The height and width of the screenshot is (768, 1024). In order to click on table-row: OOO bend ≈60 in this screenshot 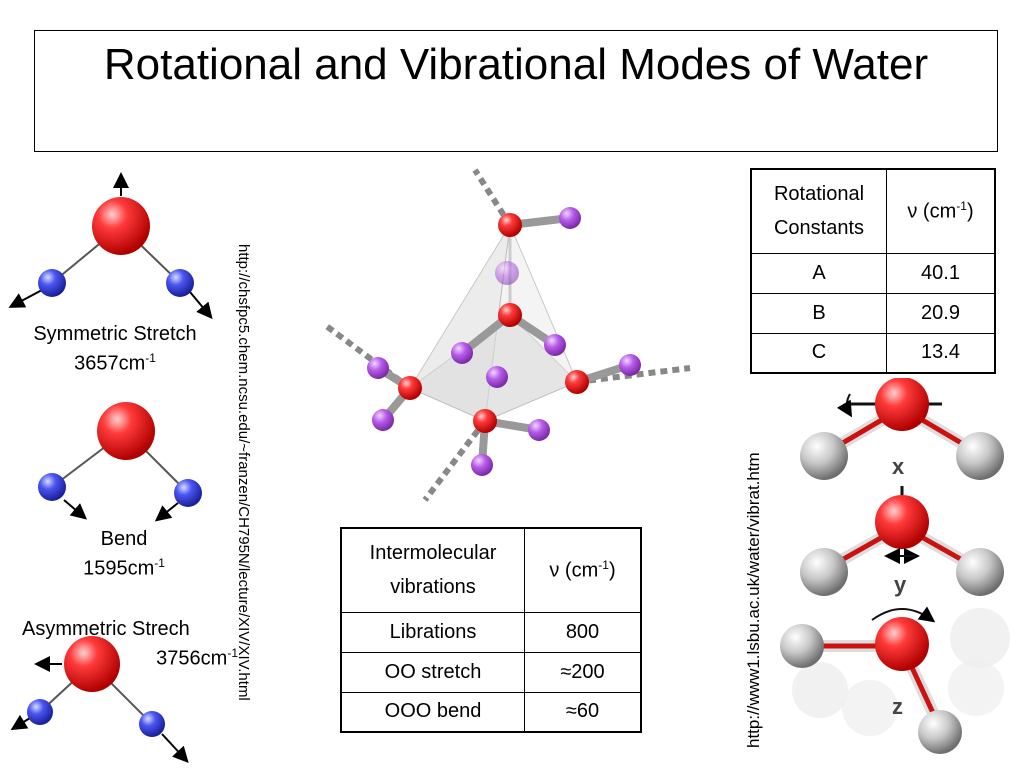, I will do `click(491, 712)`.